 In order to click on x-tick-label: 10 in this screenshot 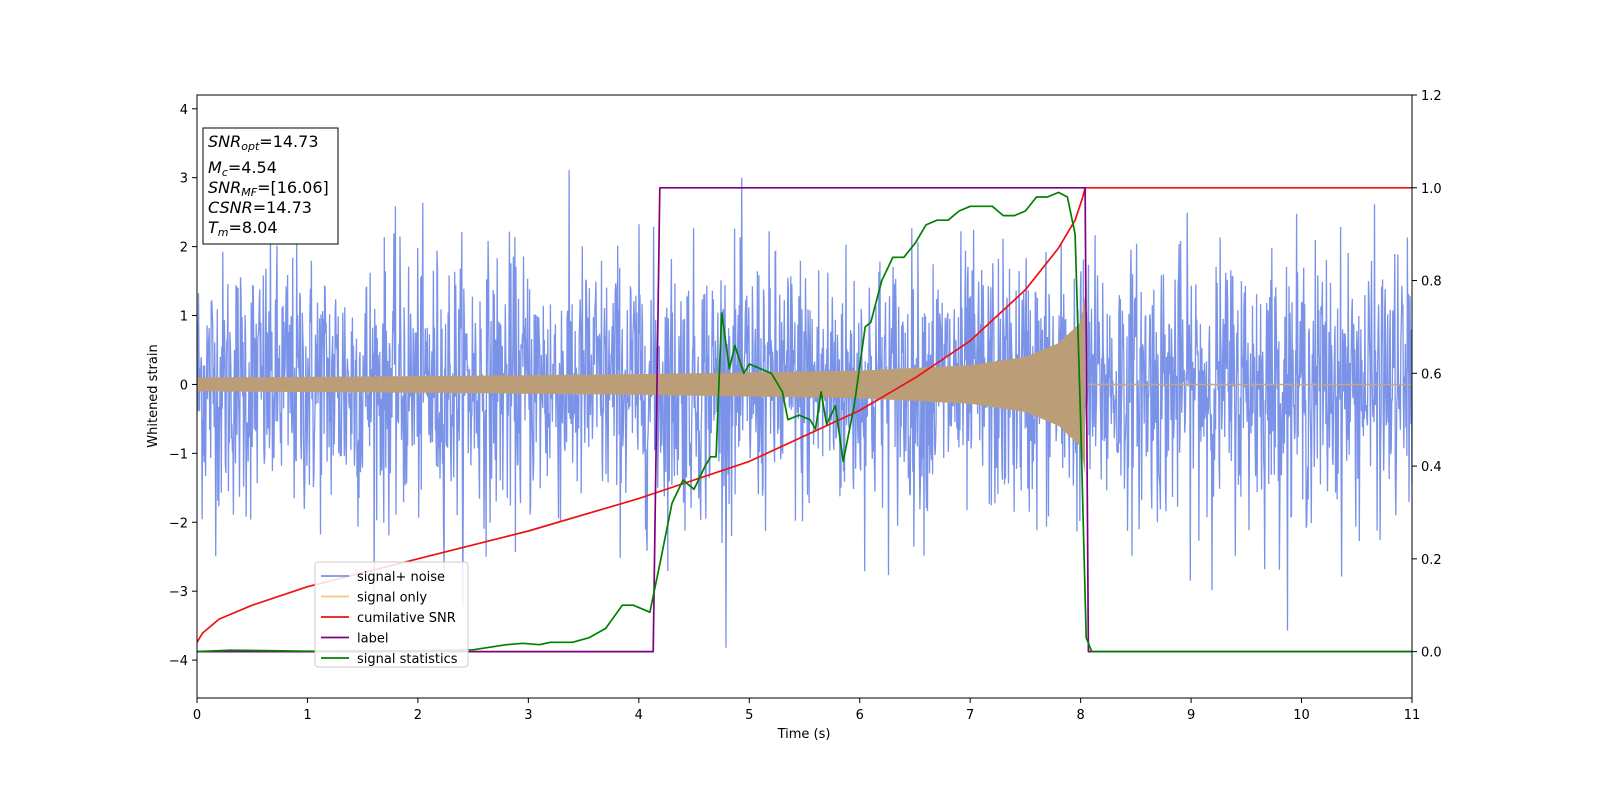, I will do `click(1301, 715)`.